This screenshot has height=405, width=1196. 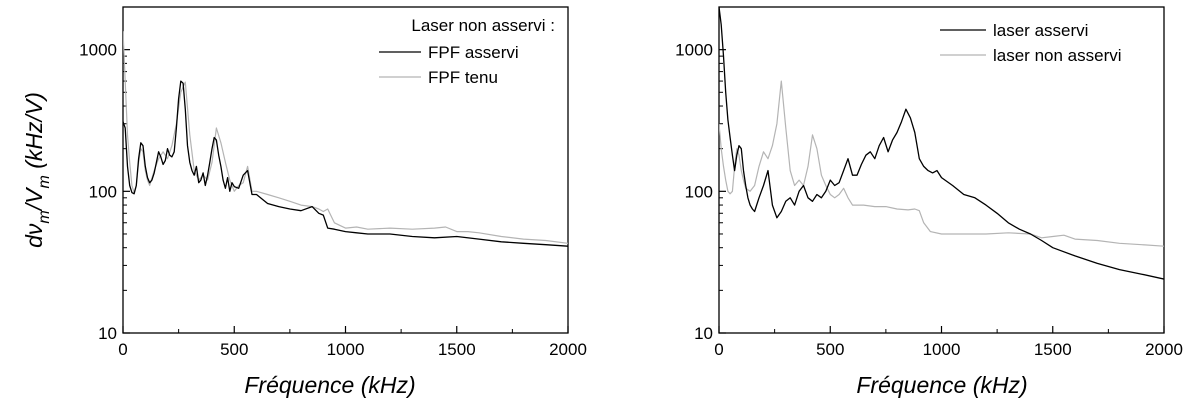 I want to click on legend-label-series-0: laser asservi, so click(x=1040, y=30).